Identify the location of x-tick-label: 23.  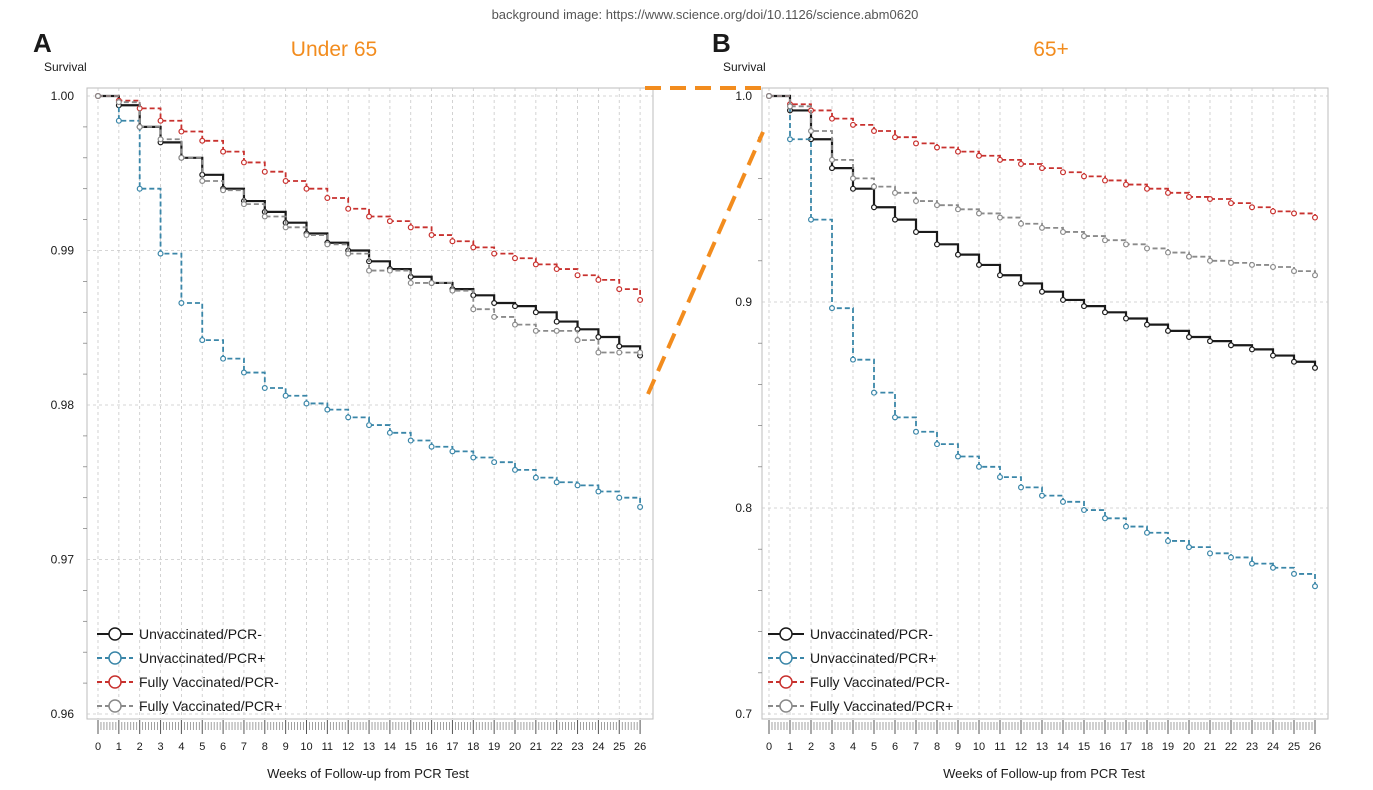
(577, 747).